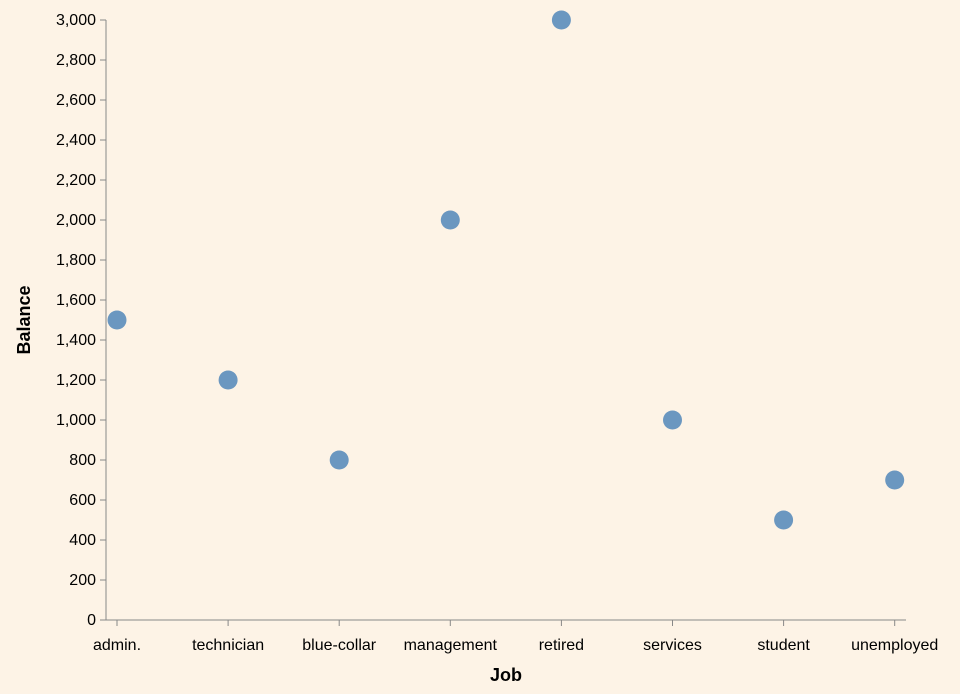 This screenshot has width=960, height=694. What do you see at coordinates (76, 20) in the screenshot?
I see `y-tick-label: 3,000` at bounding box center [76, 20].